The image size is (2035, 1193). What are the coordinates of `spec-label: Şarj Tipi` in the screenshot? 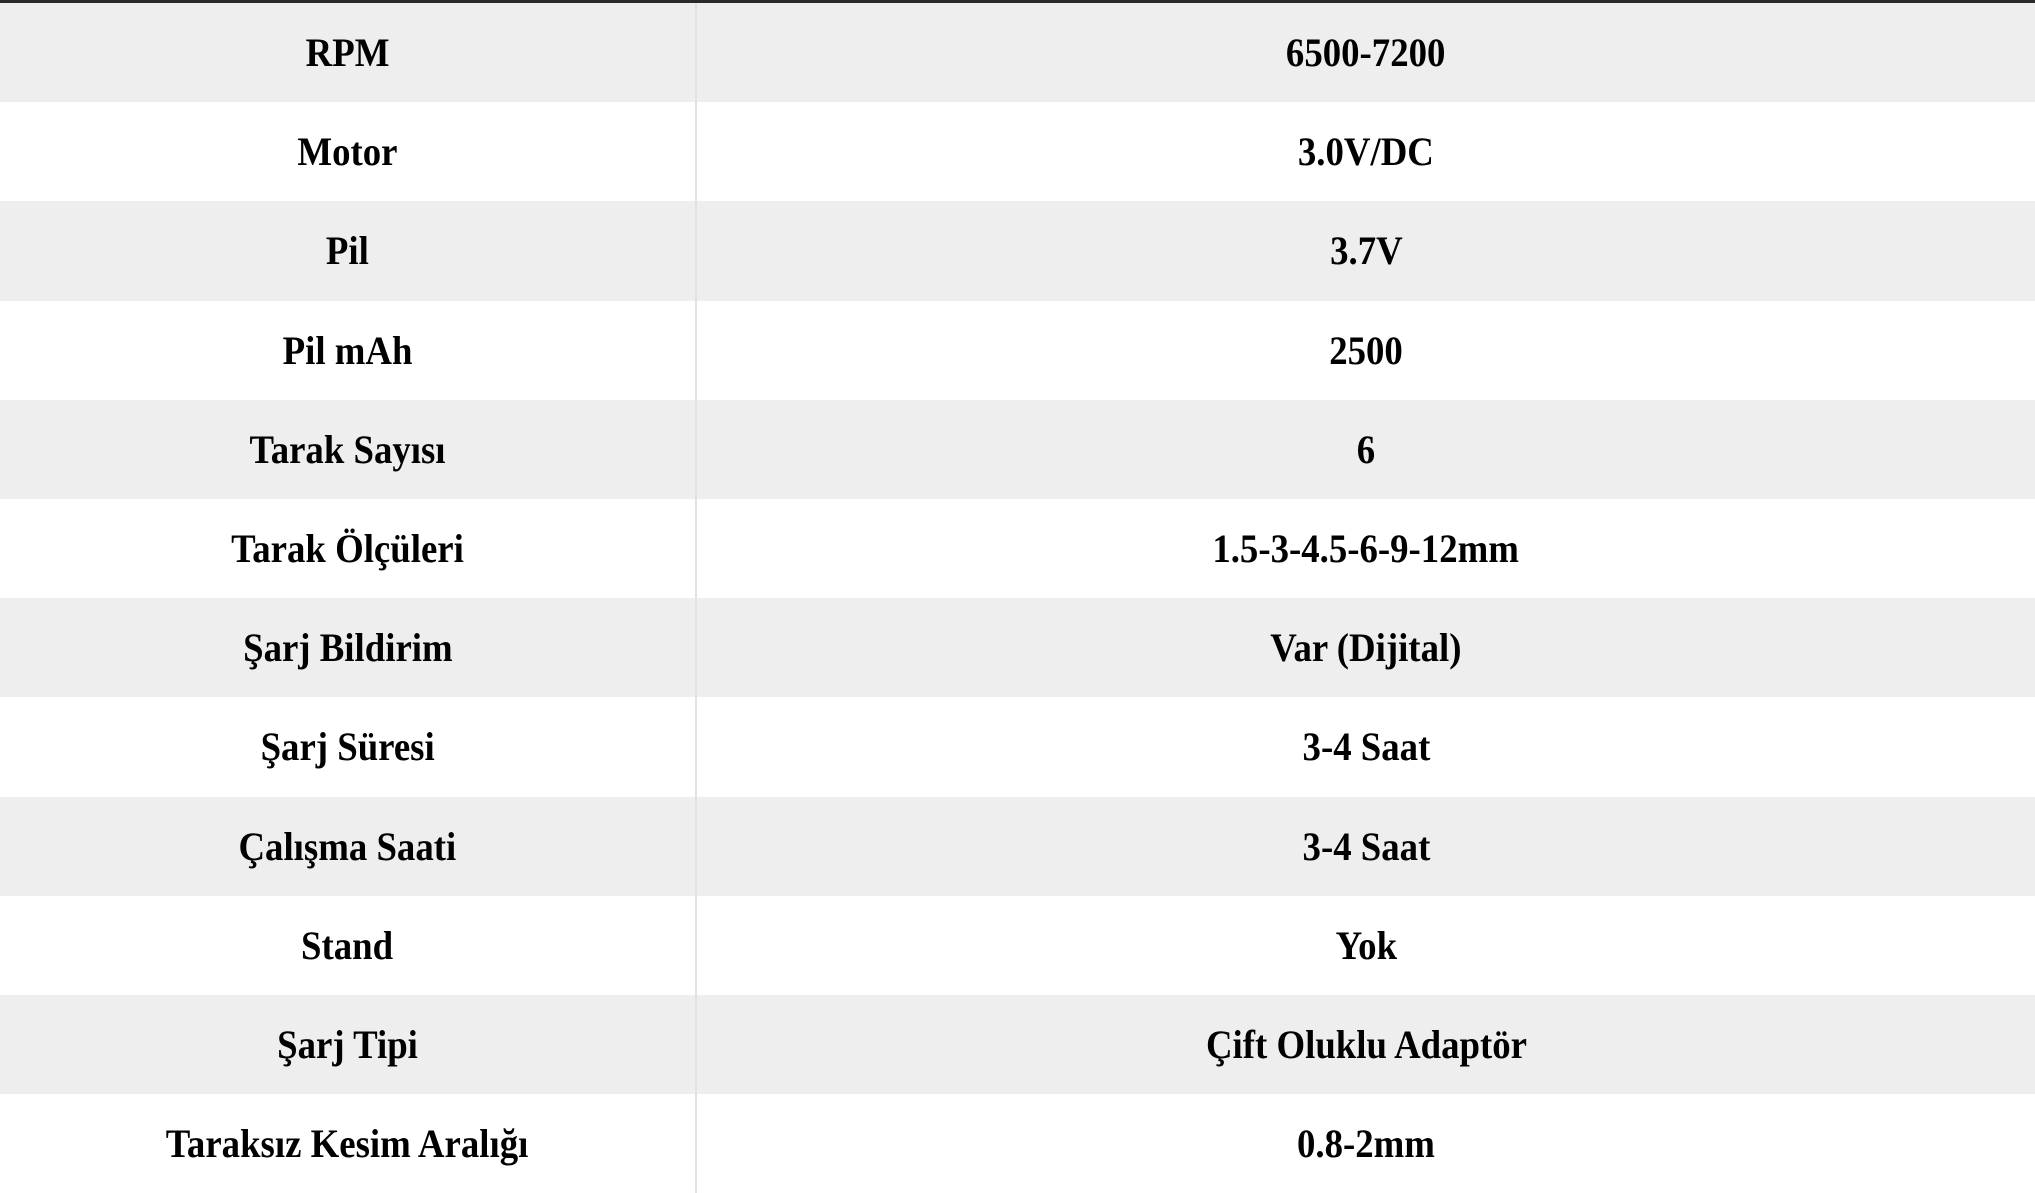 It's located at (347, 1044).